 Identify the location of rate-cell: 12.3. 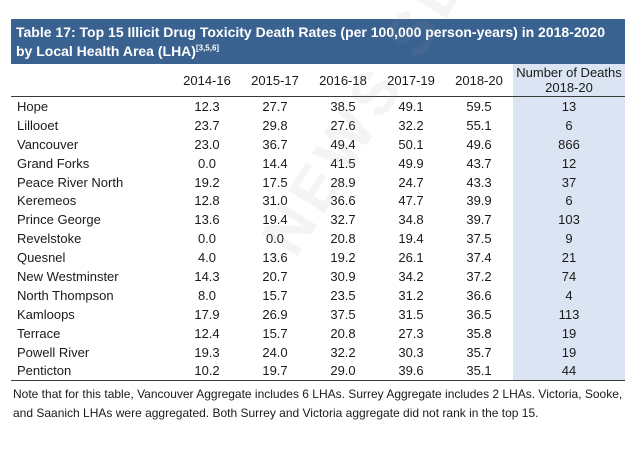
(207, 106).